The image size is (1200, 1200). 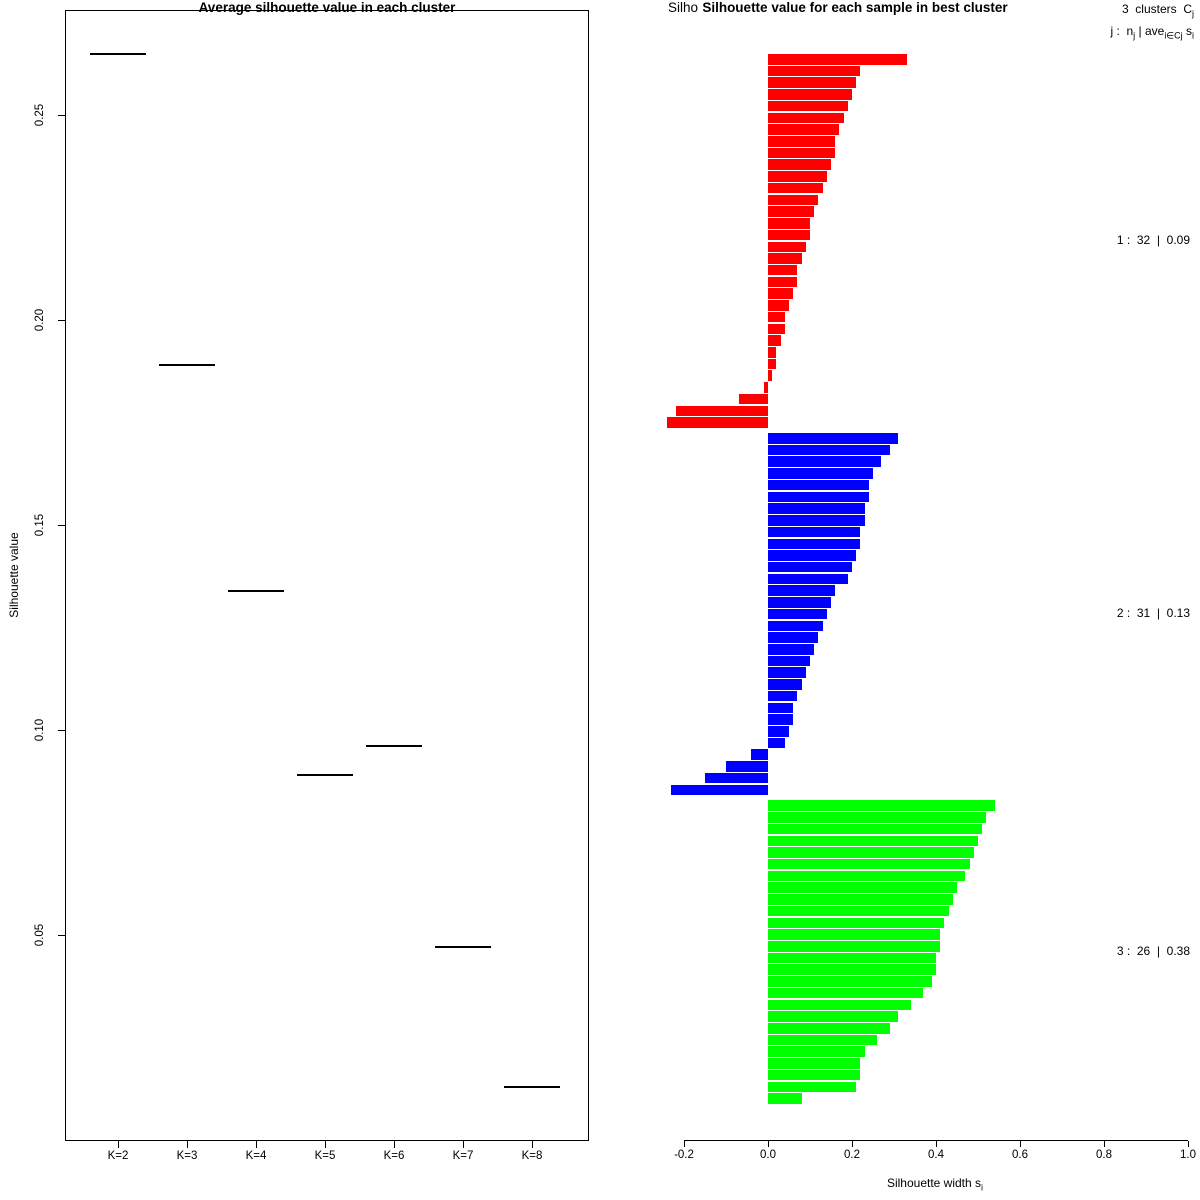 What do you see at coordinates (936, 1140) in the screenshot?
I see `right-x-axis-line` at bounding box center [936, 1140].